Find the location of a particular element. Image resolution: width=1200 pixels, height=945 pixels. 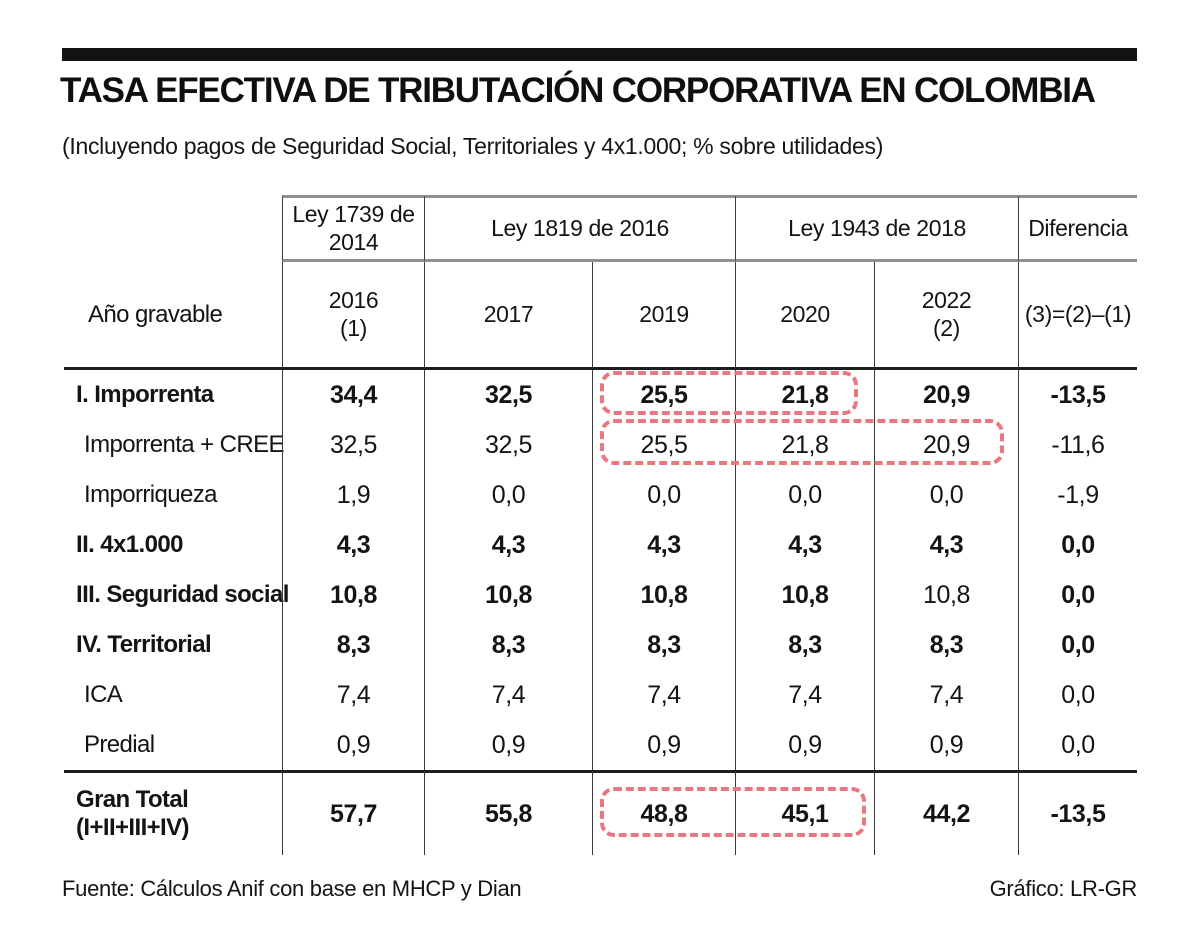

value-cell: 48,8 is located at coordinates (663, 812).